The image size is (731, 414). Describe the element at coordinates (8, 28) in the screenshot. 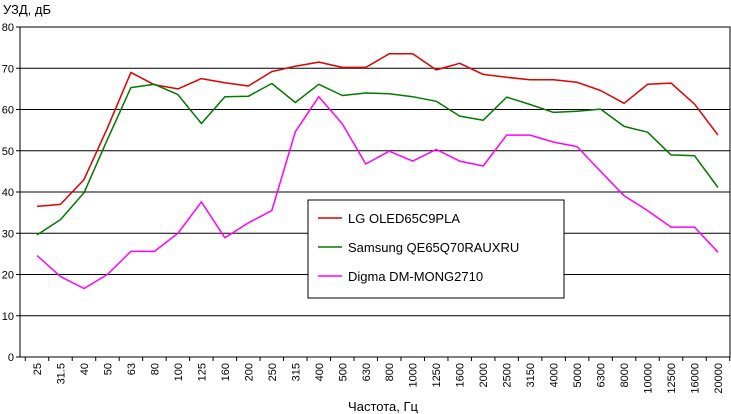

I see `y-tick-label: 80` at that location.